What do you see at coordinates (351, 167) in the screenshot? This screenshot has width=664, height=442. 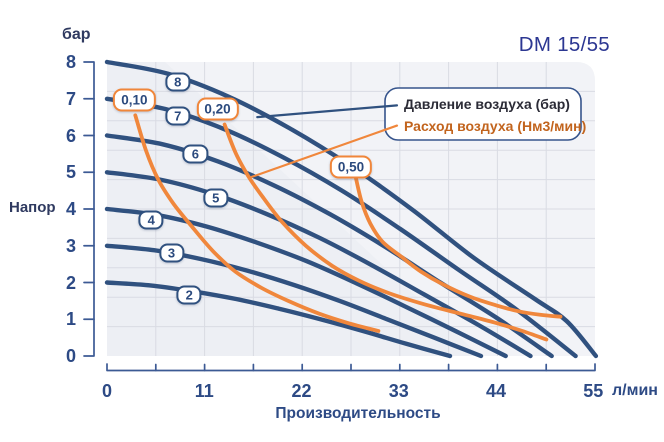 I see `curve-label-0-50: 0,50` at bounding box center [351, 167].